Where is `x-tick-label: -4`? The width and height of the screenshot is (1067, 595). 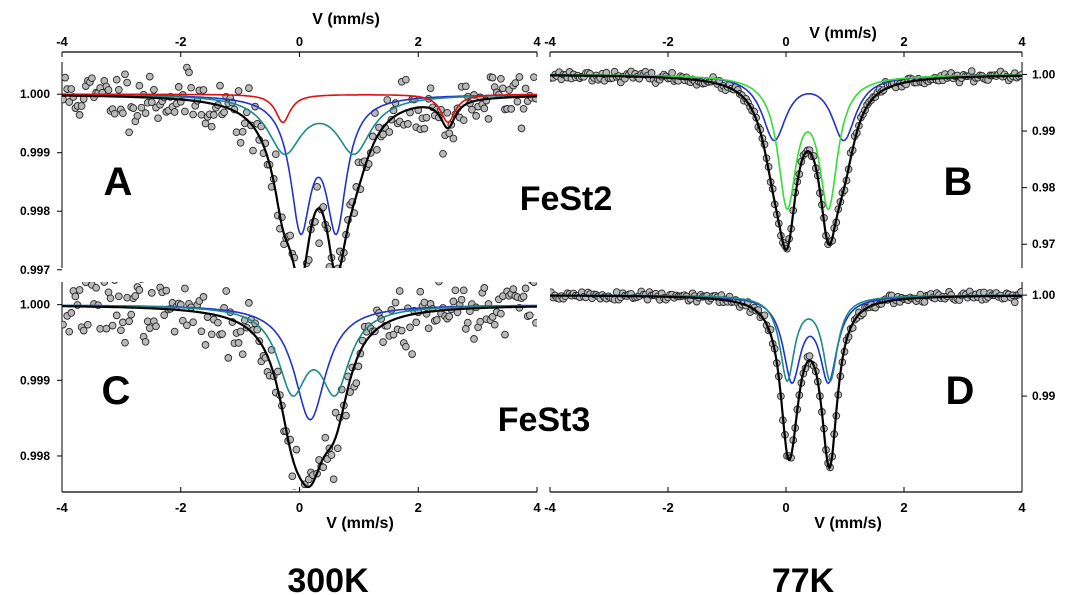 x-tick-label: -4 is located at coordinates (62, 507).